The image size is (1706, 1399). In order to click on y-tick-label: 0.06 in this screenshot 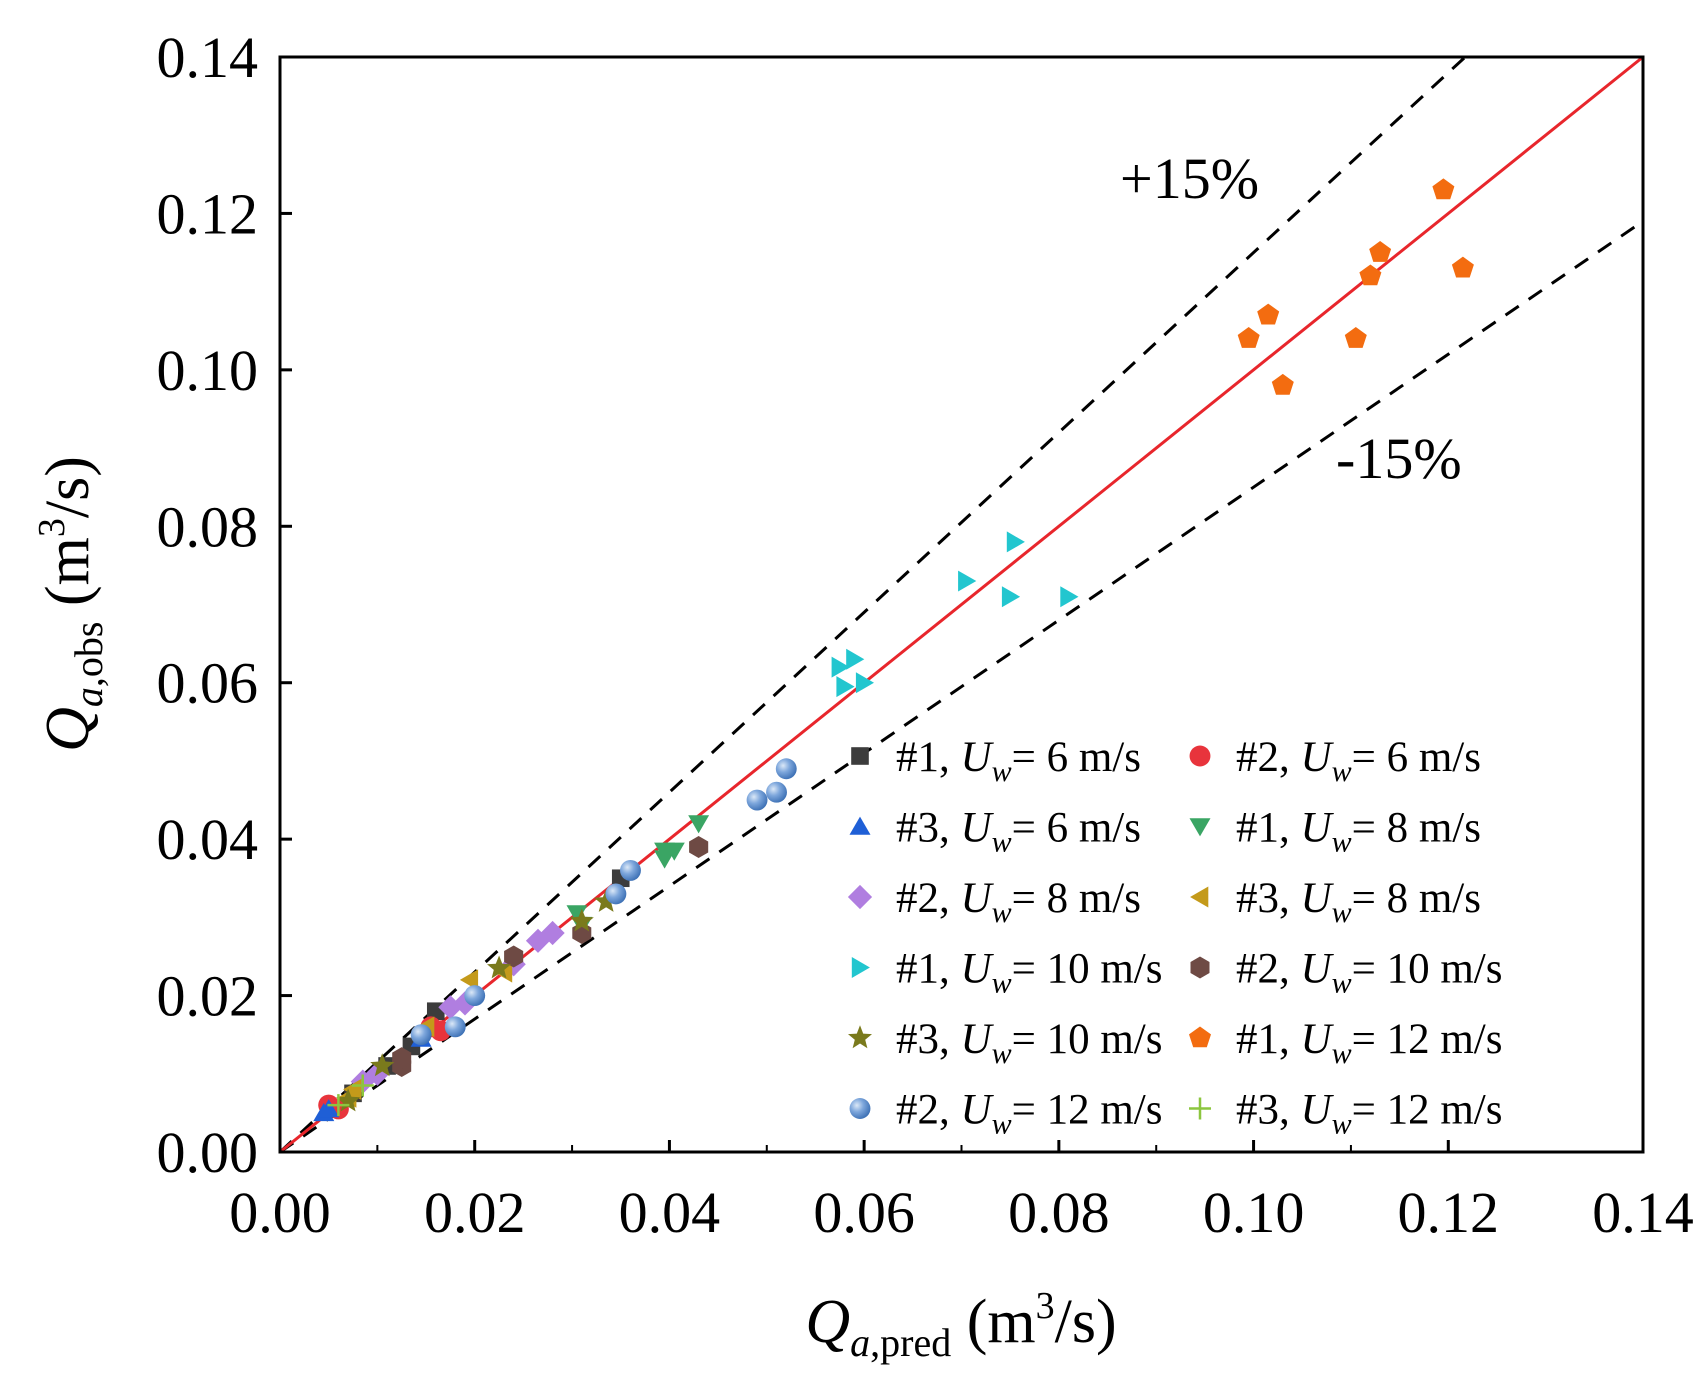, I will do `click(208, 683)`.